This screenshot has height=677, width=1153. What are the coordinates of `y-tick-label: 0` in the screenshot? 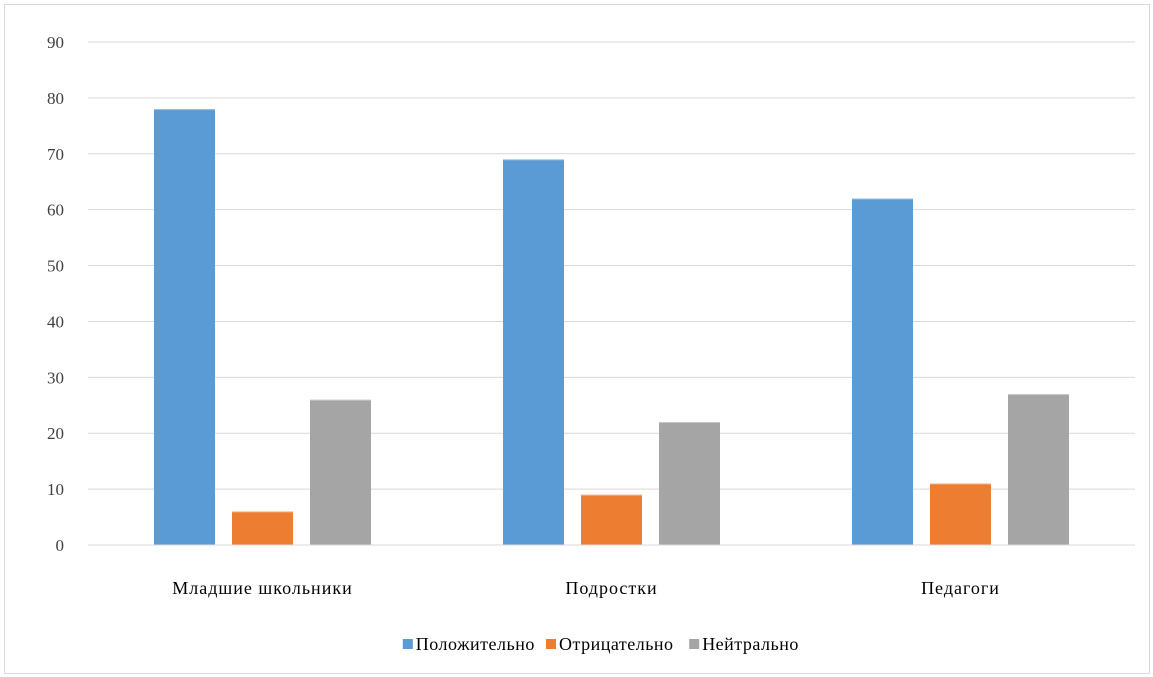 It's located at (60, 545).